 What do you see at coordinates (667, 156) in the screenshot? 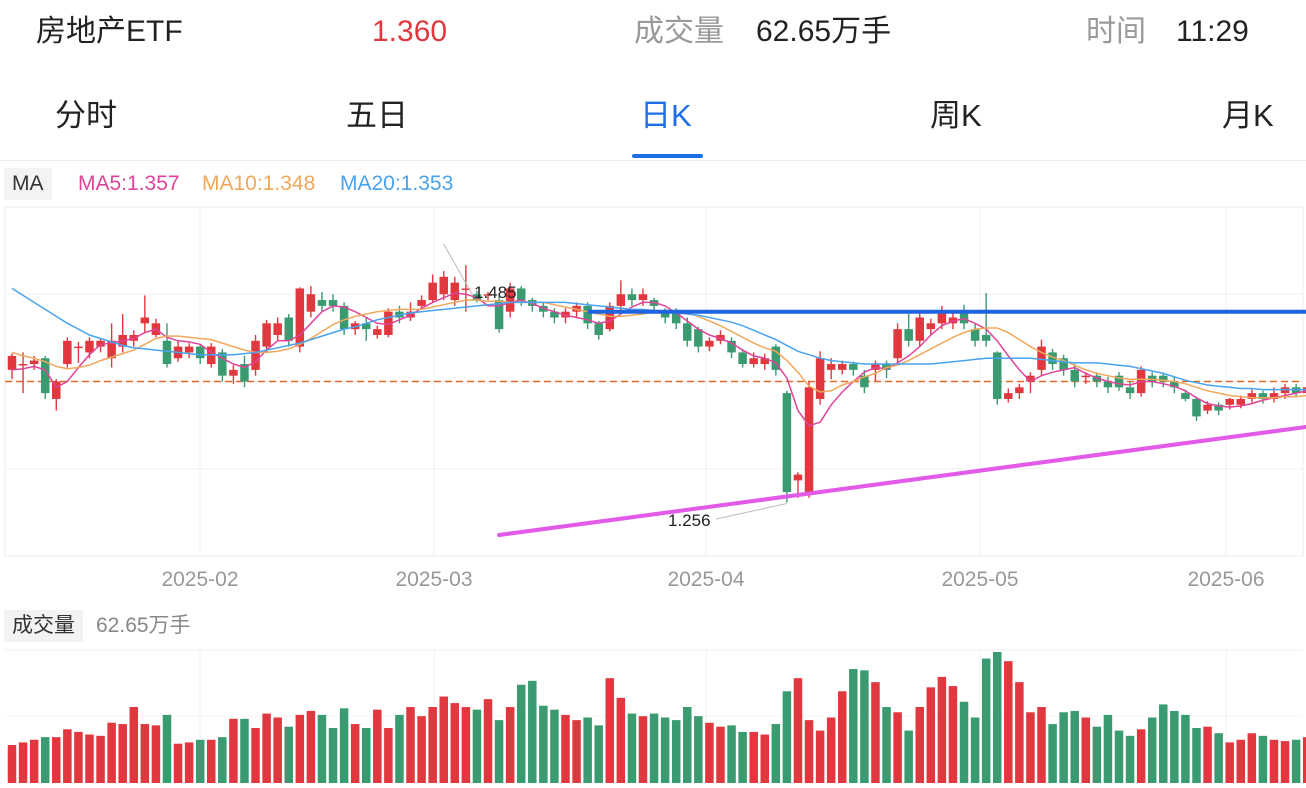
I see `active-tab-indicator` at bounding box center [667, 156].